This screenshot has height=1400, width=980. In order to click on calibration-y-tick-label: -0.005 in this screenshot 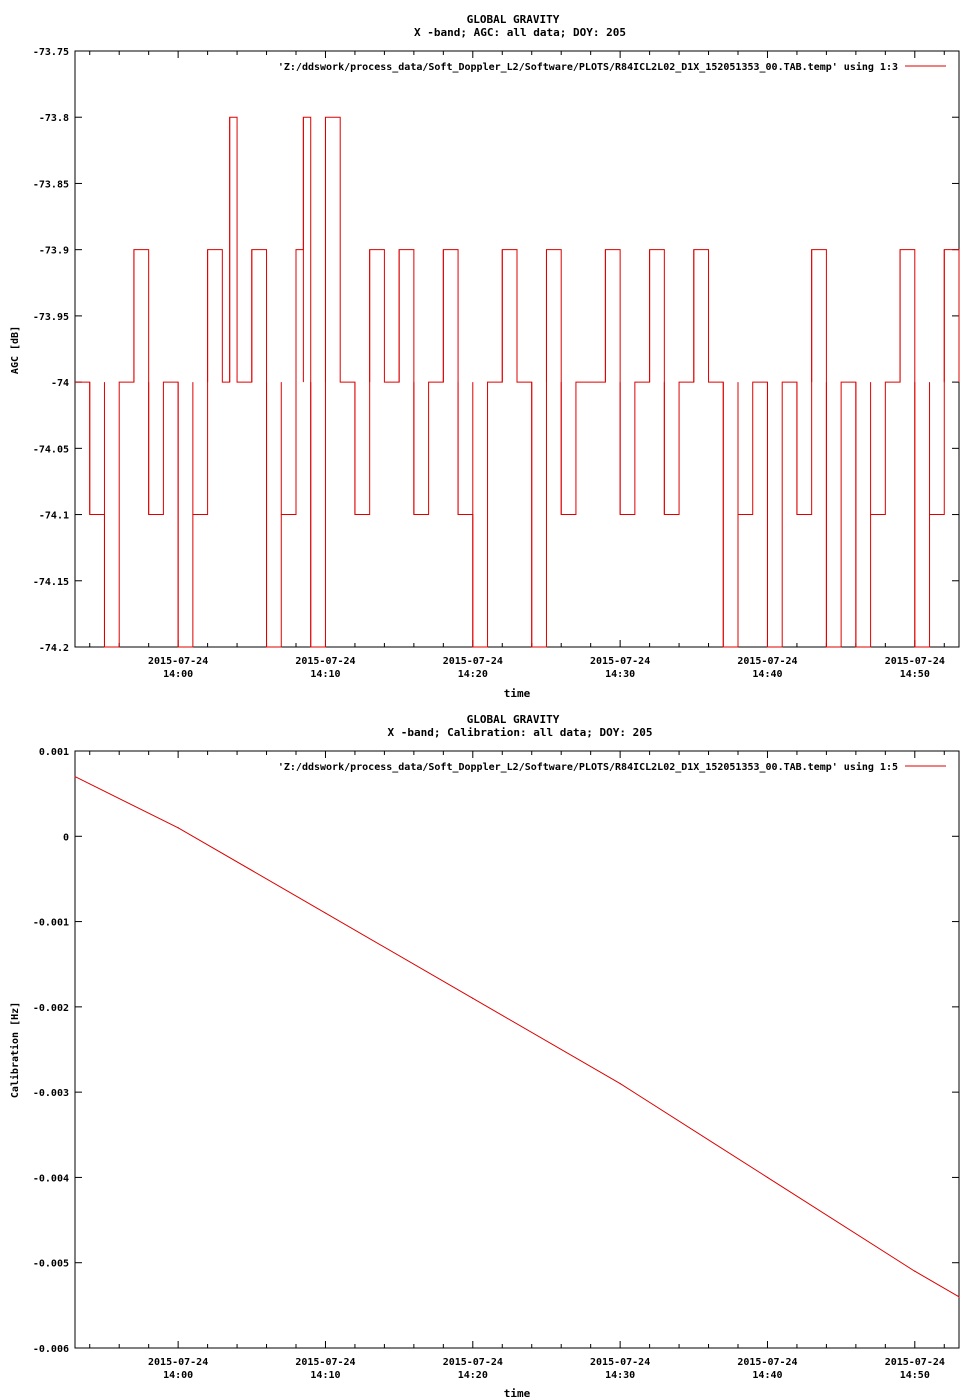, I will do `click(51, 1264)`.